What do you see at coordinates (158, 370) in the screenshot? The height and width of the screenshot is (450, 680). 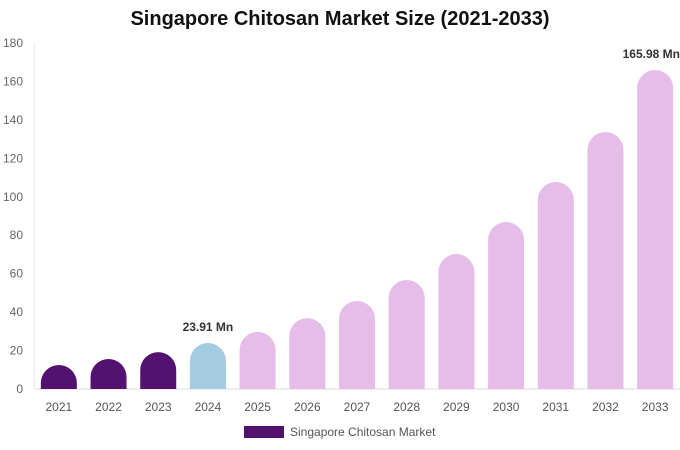 I see `bar-2023` at bounding box center [158, 370].